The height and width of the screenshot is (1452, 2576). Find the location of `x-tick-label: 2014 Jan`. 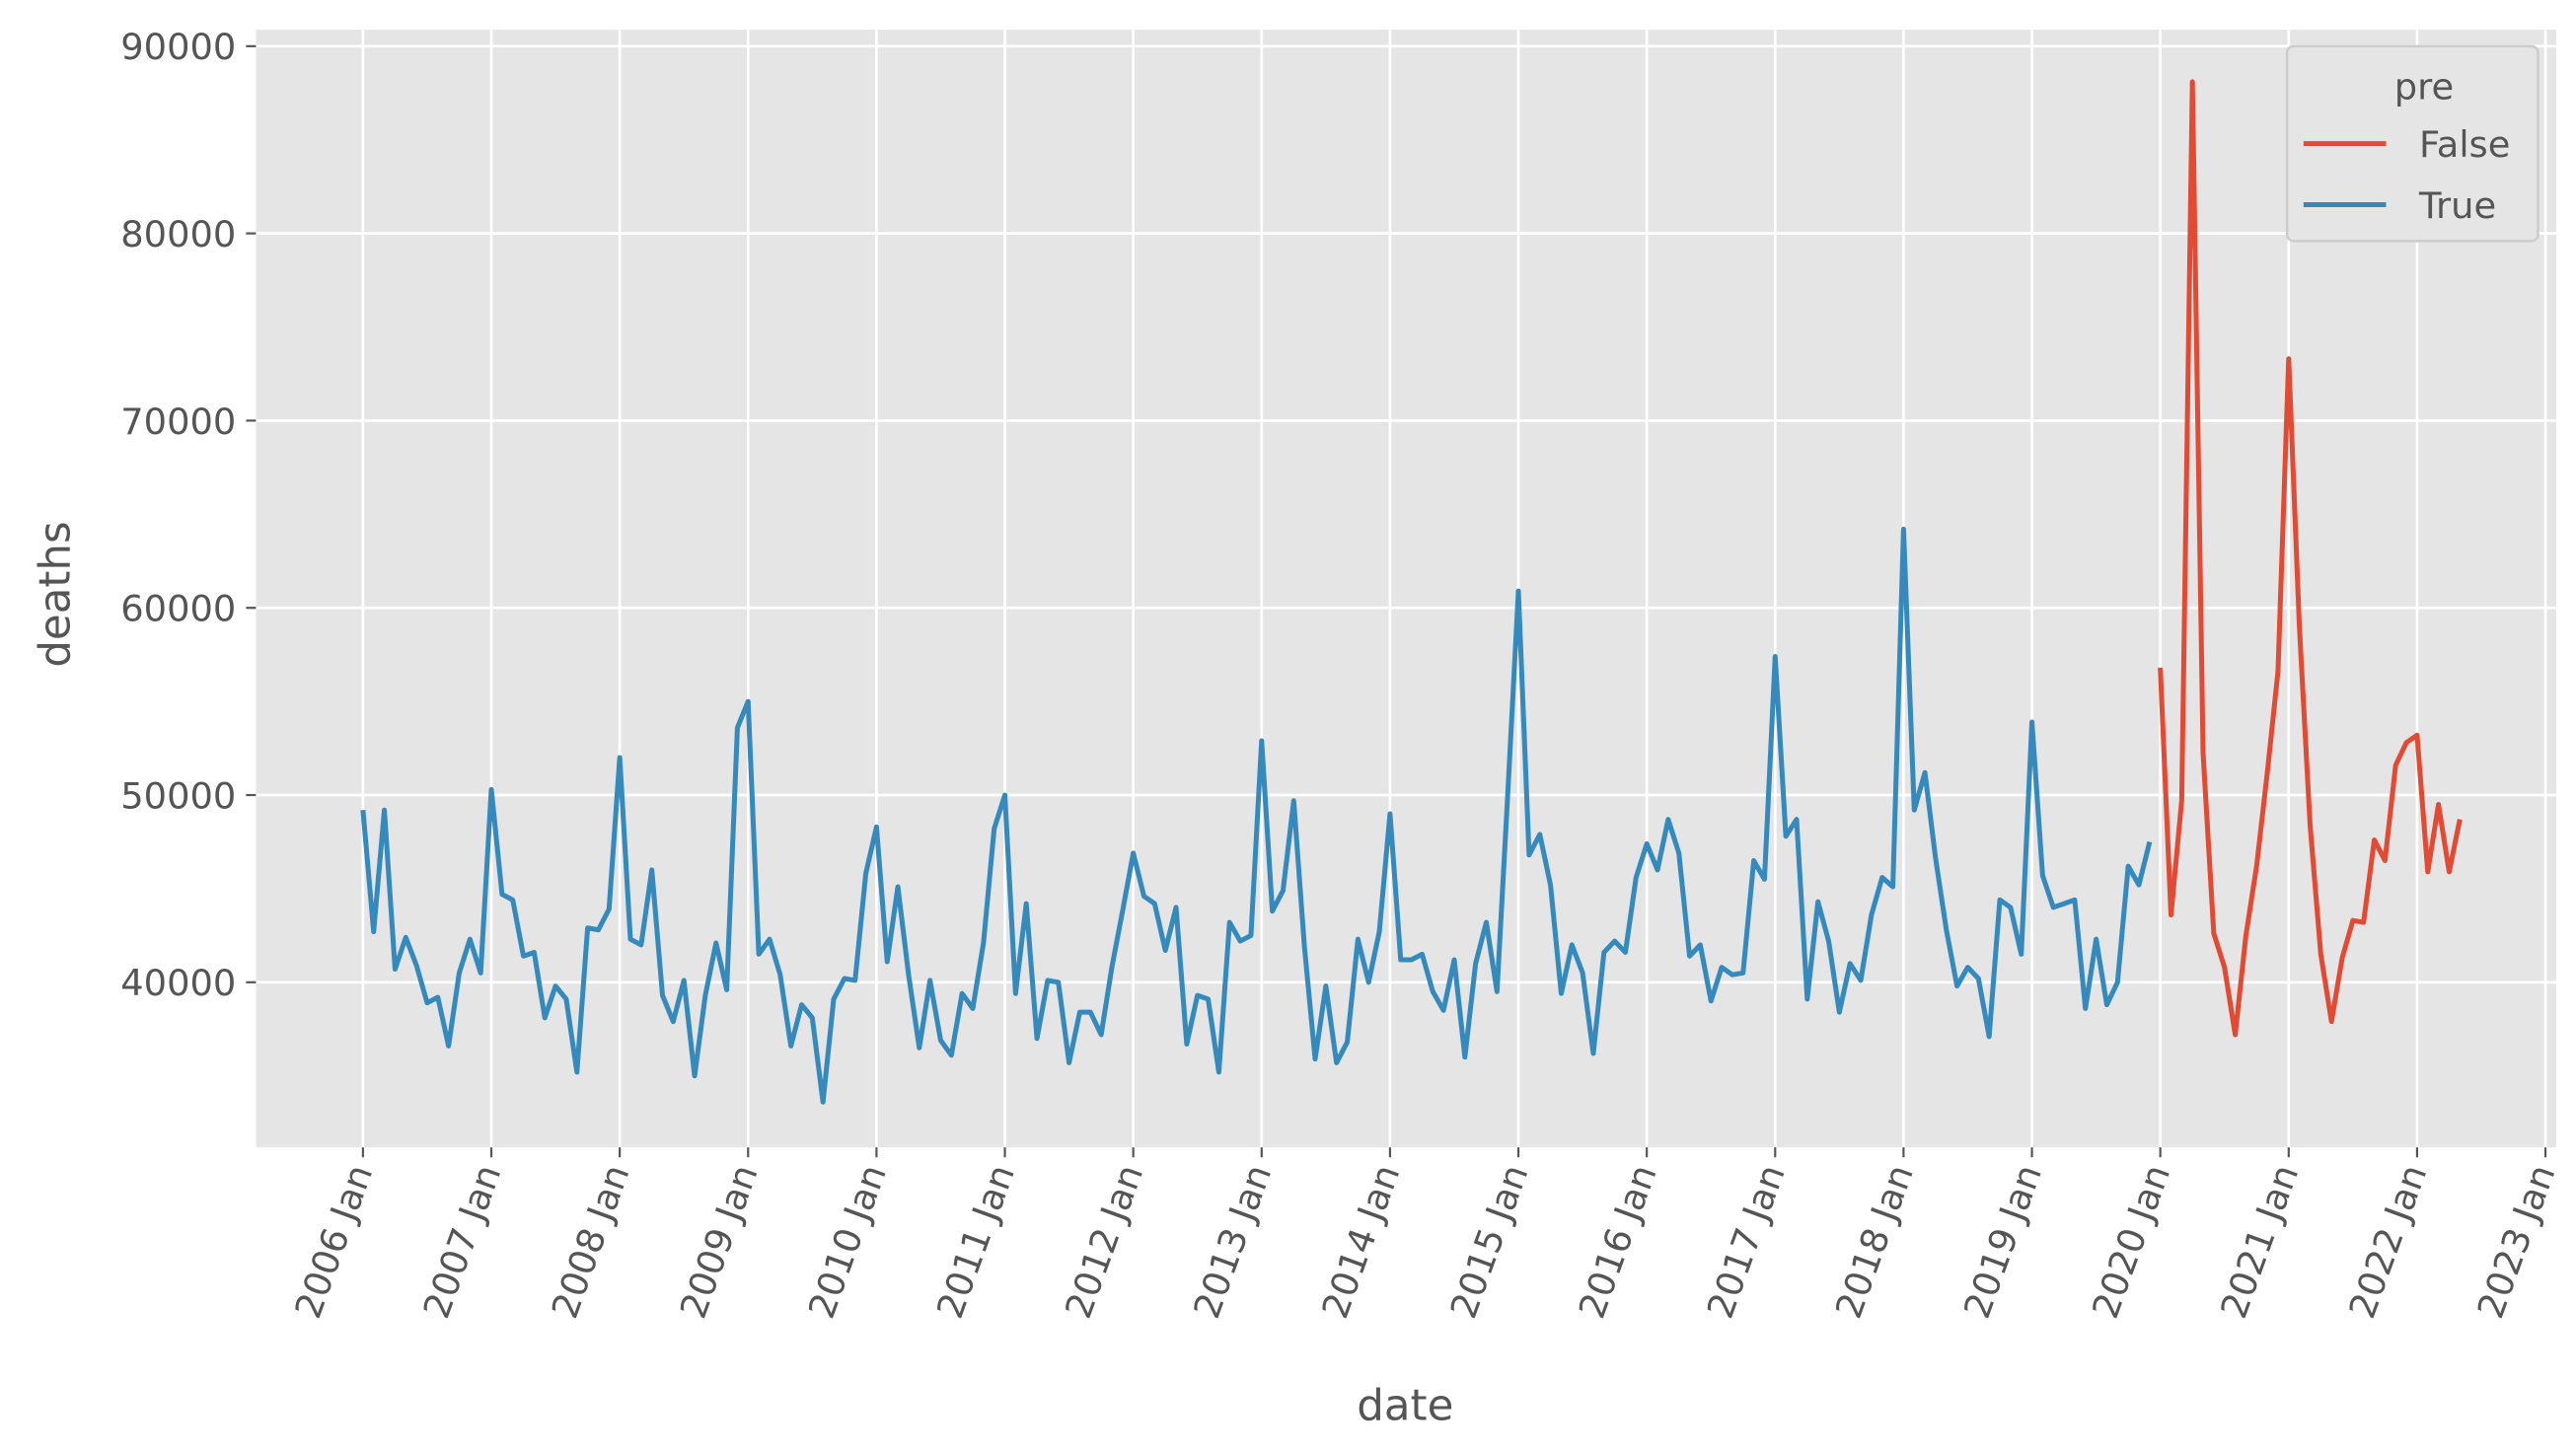

x-tick-label: 2014 Jan is located at coordinates (1361, 1241).